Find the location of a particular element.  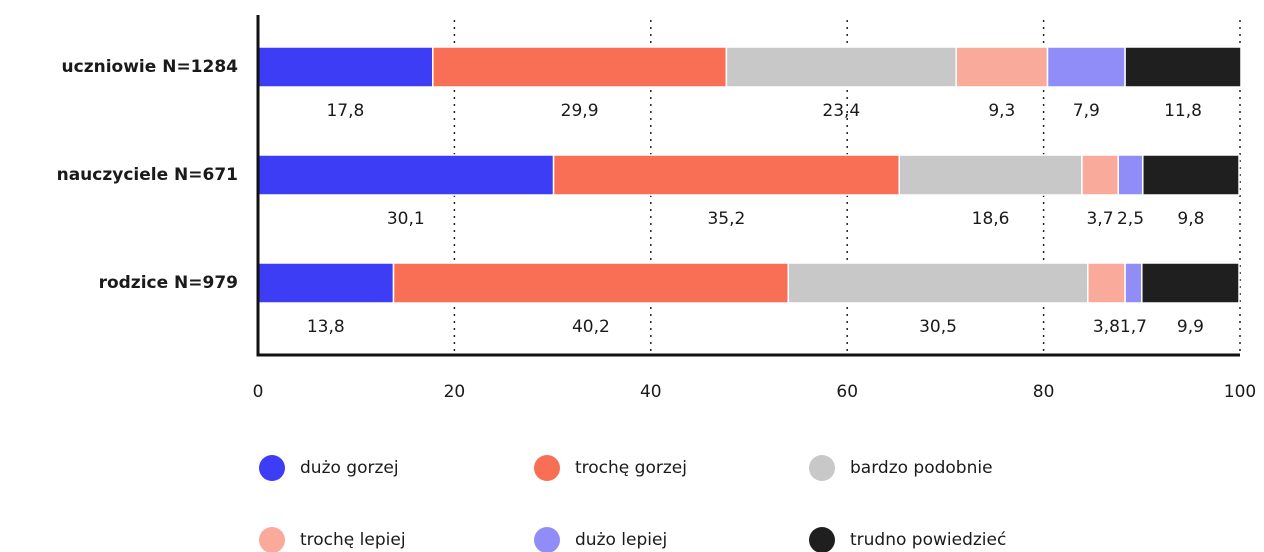

legend-label: trochę gorzej is located at coordinates (631, 468).